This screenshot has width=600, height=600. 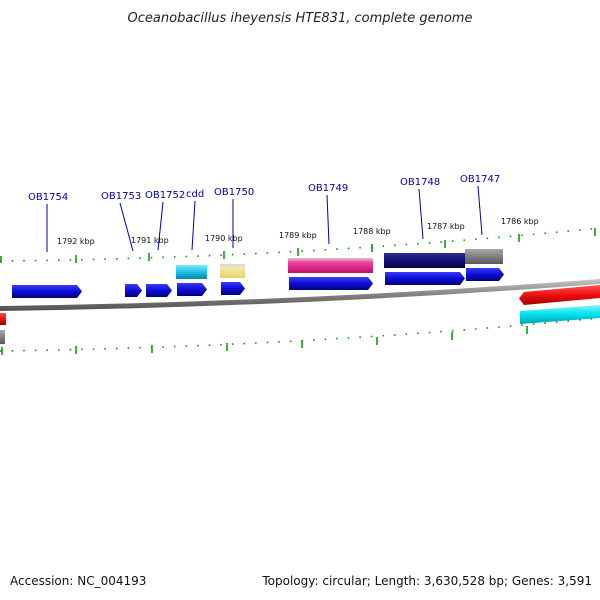 I want to click on kbp-label: 1786 kbp, so click(x=520, y=221).